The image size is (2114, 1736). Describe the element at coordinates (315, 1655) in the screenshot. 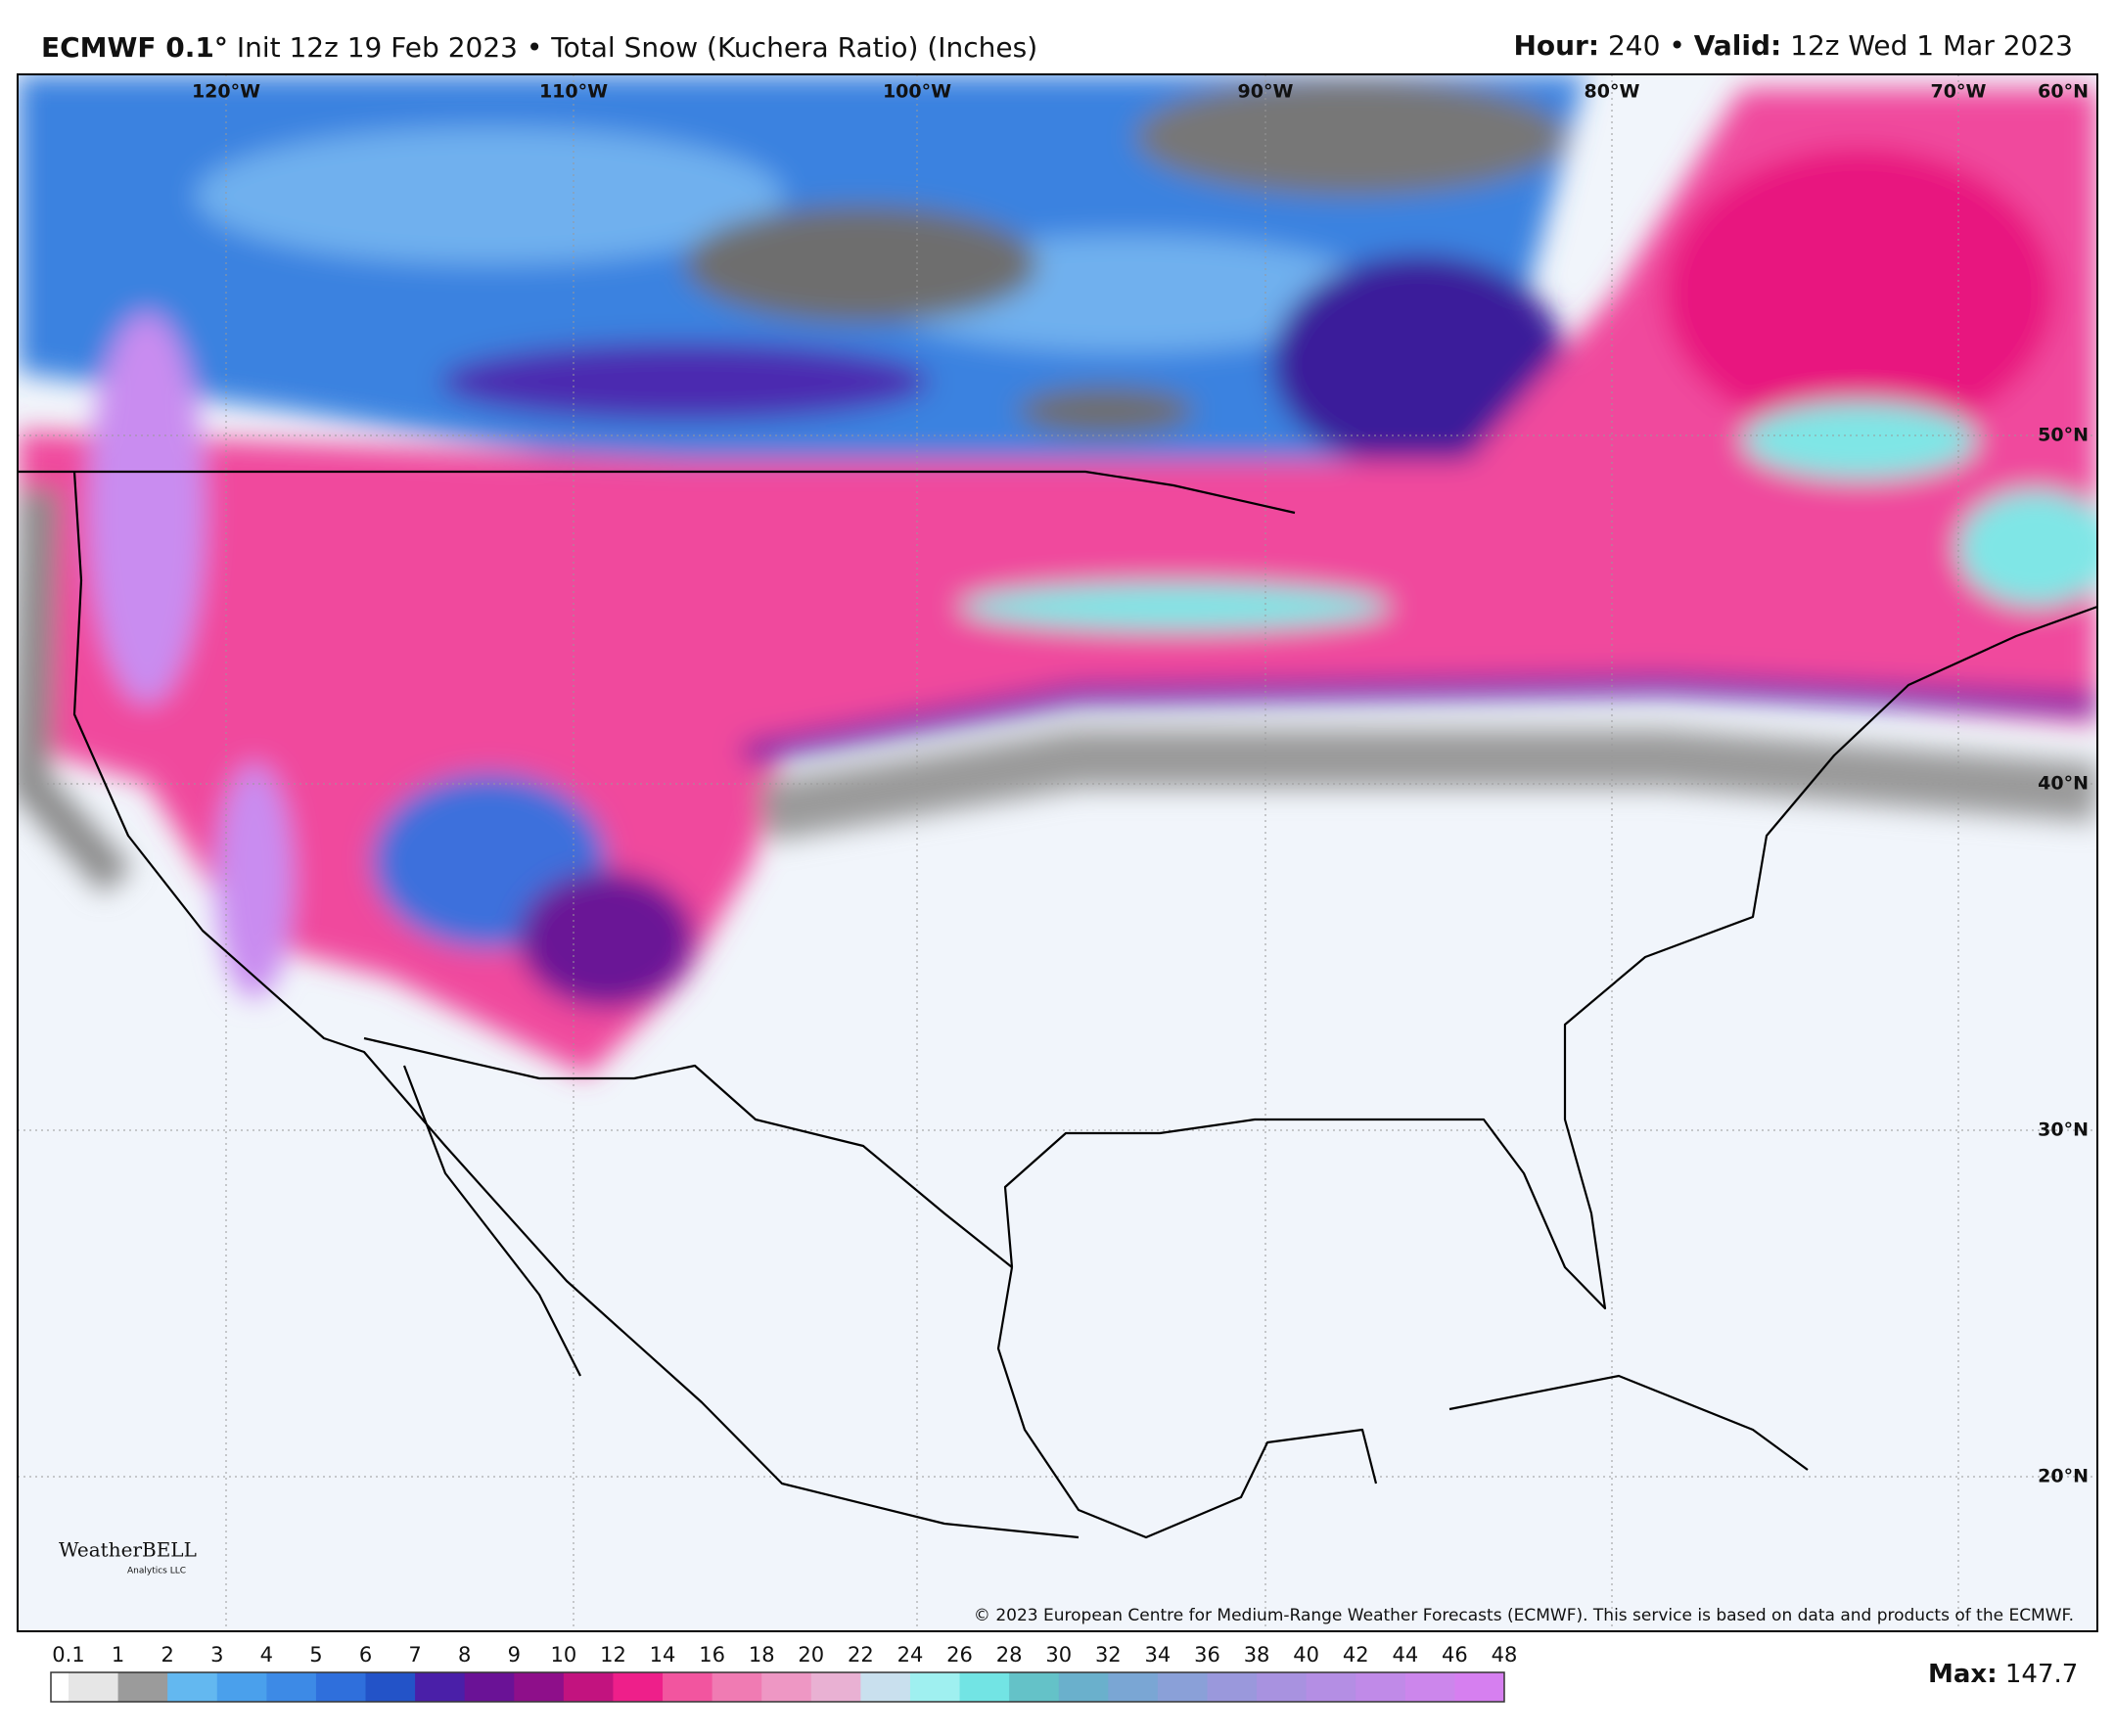

I see `colorbar-tick-label: 5` at that location.